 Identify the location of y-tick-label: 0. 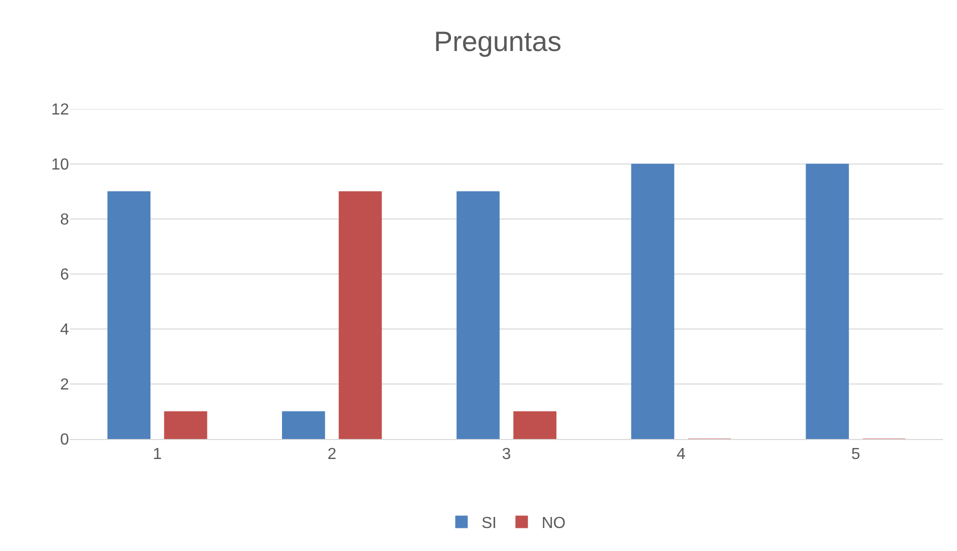
(65, 440).